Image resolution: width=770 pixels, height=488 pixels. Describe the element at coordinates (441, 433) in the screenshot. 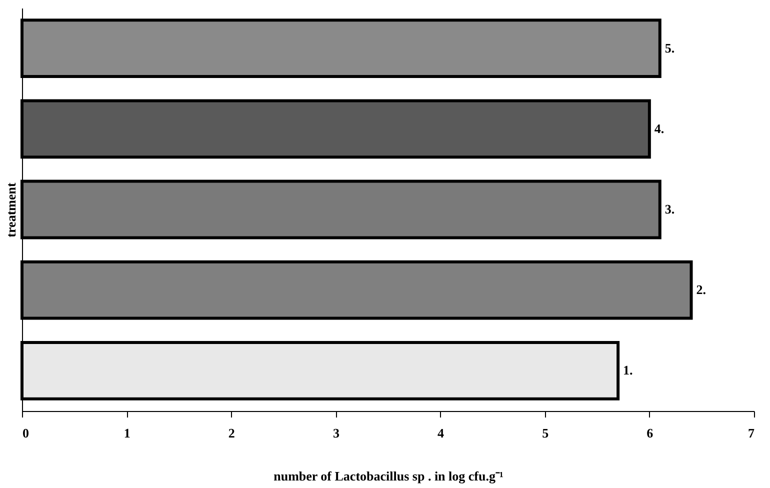

I see `x-tick-label: 4` at that location.